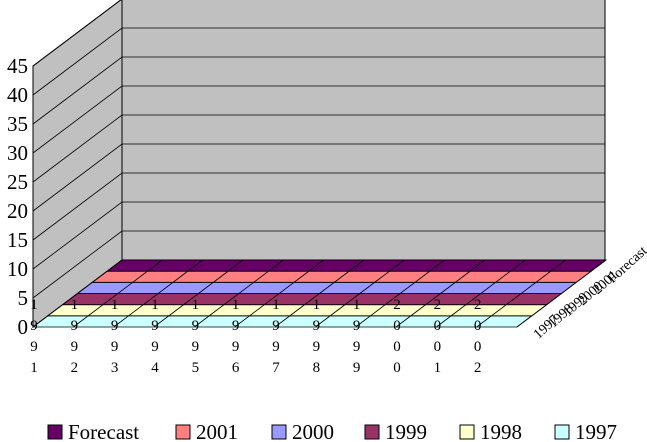 The image size is (647, 442). What do you see at coordinates (17, 211) in the screenshot?
I see `y-tick-label: 20` at bounding box center [17, 211].